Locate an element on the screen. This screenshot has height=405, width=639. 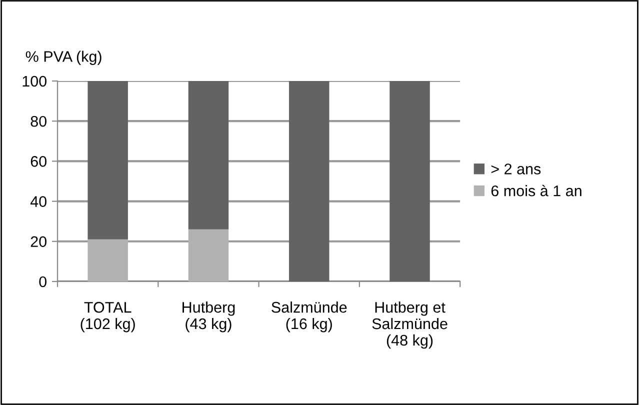
legend-label: > 2 ans is located at coordinates (516, 169).